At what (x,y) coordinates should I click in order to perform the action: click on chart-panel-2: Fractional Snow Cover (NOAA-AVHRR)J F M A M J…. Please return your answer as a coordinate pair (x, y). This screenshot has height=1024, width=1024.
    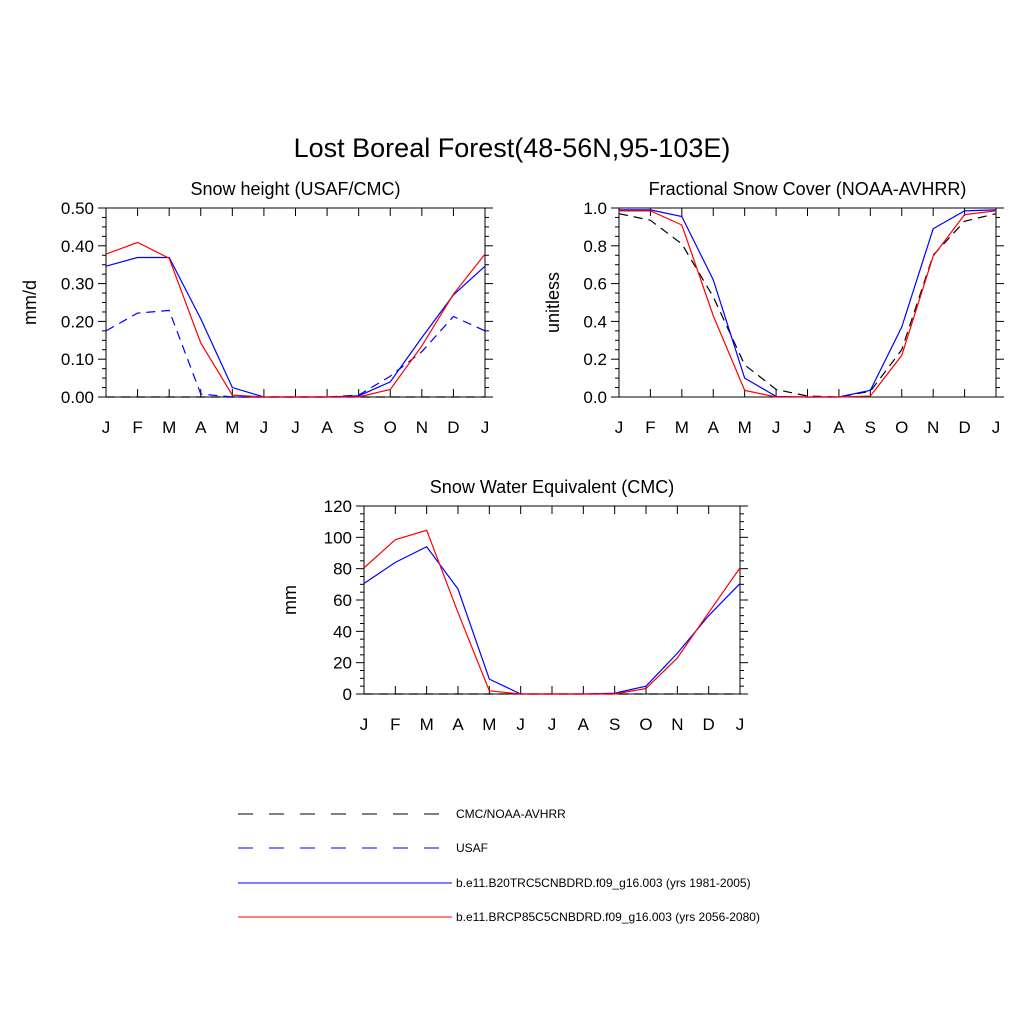
    Looking at the image, I should click on (773, 308).